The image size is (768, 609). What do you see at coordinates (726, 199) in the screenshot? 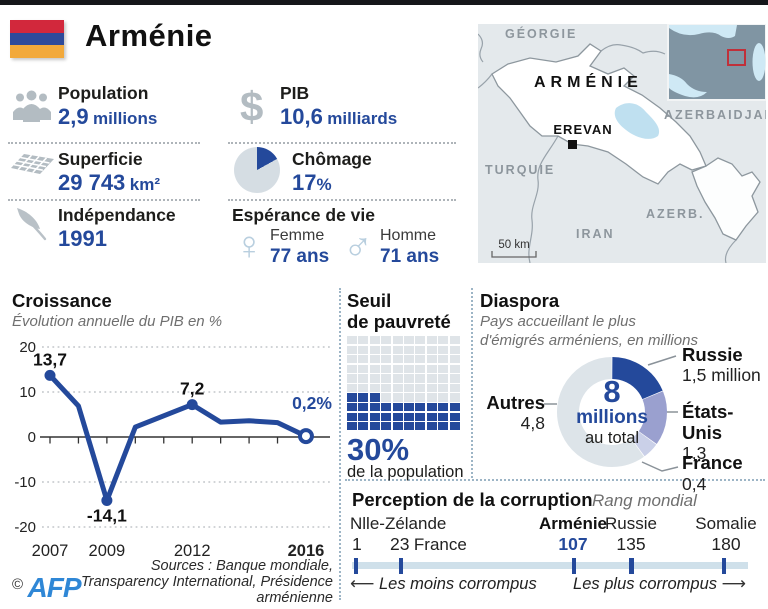
I see `azerbaijan-region-shape` at bounding box center [726, 199].